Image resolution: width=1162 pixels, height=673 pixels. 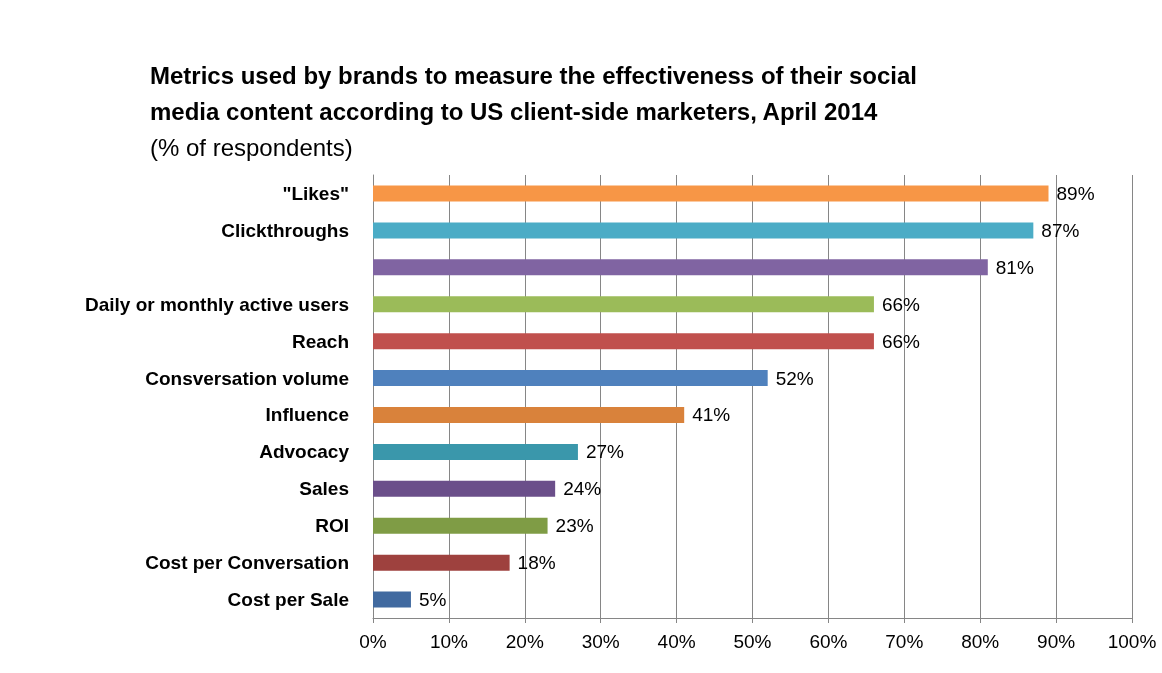 I want to click on y-tick-label: Clickthroughs, so click(x=285, y=230).